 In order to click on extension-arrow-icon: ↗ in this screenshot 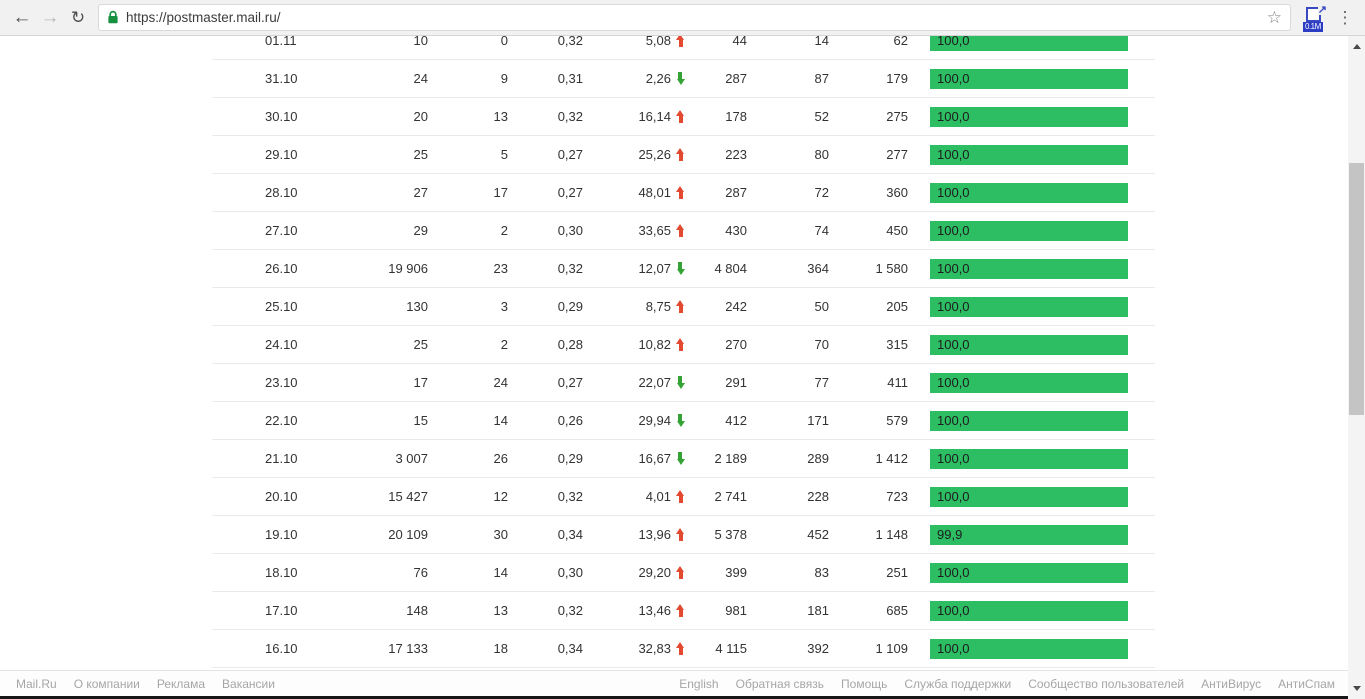, I will do `click(1322, 9)`.